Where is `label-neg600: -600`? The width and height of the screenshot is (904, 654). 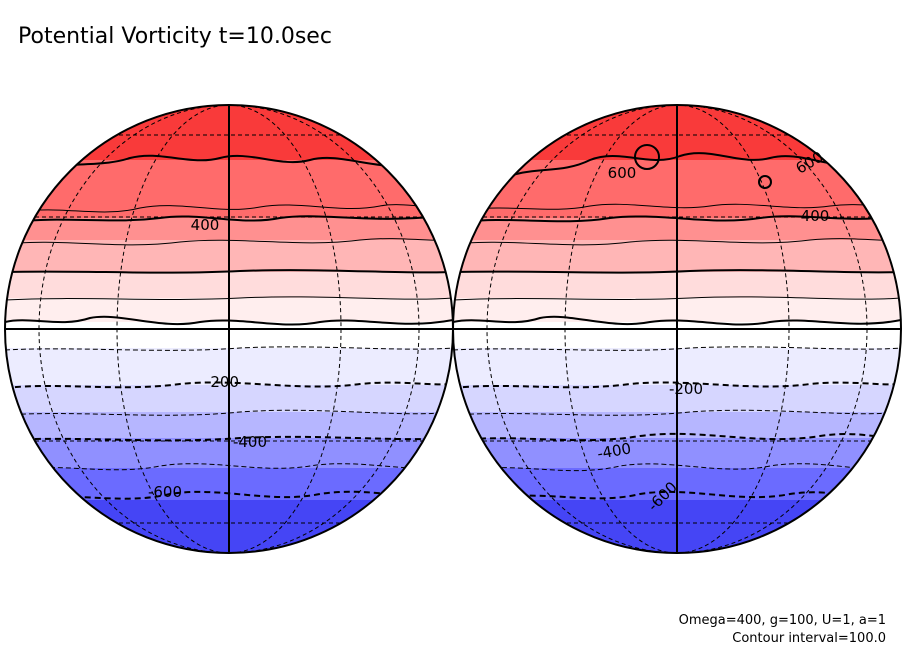 label-neg600: -600 is located at coordinates (165, 492).